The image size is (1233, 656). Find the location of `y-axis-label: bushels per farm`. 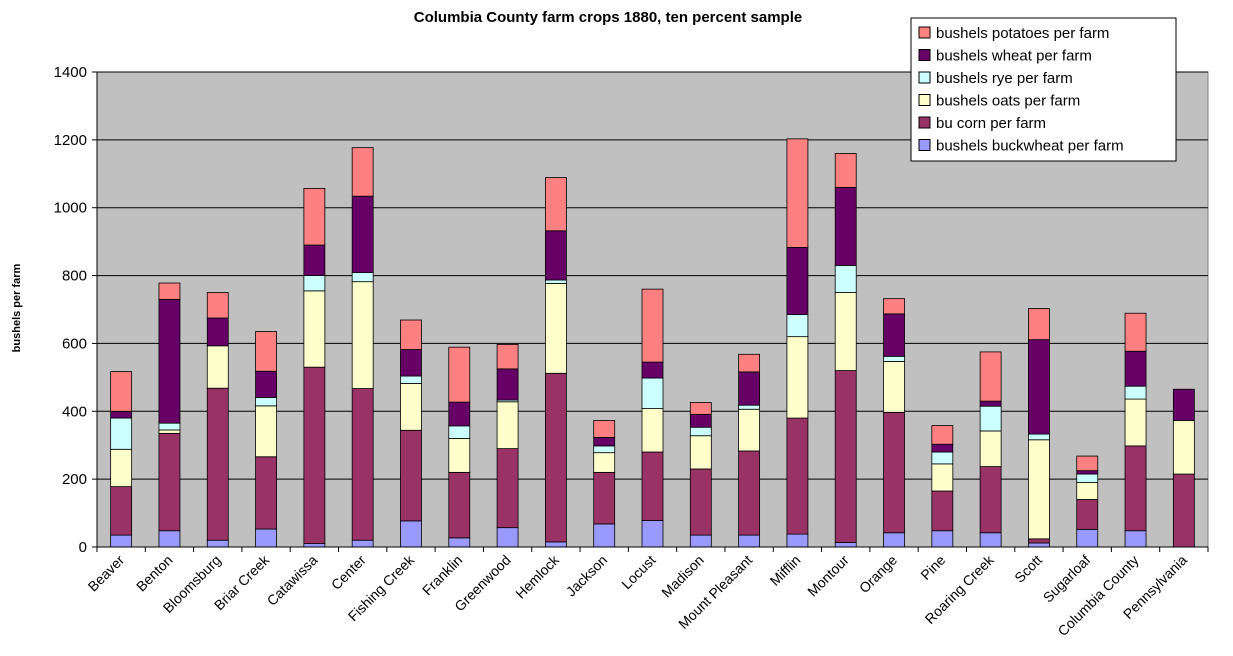

y-axis-label: bushels per farm is located at coordinates (17, 307).